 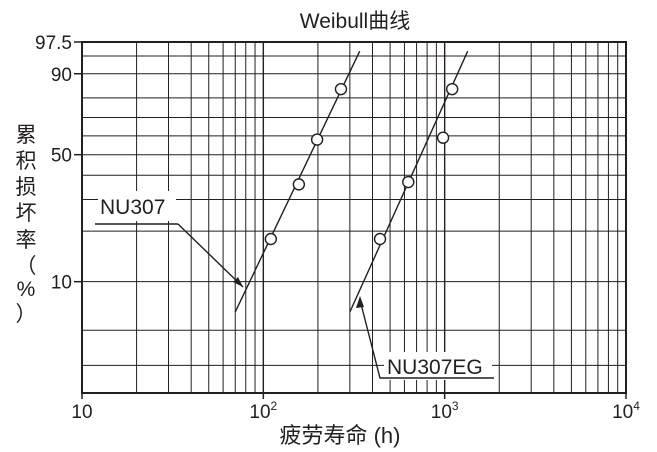 I want to click on x-tick-label: 10², so click(x=263, y=411).